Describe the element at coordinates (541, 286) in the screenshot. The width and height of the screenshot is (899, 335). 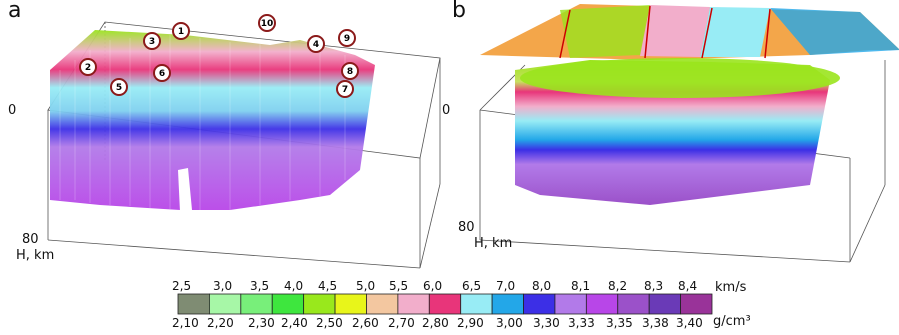
I see `velocity-label-10: 8,0` at that location.